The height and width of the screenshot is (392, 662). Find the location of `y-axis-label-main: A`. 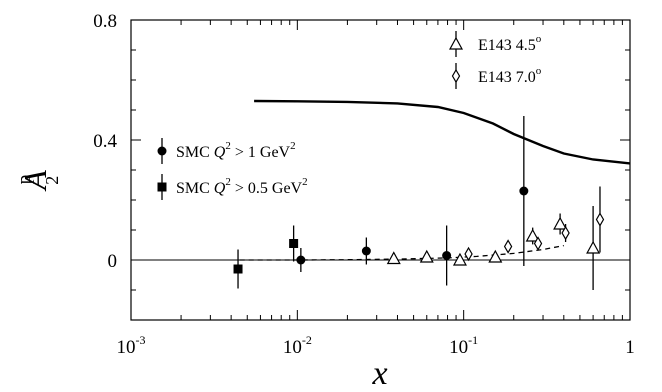

y-axis-label-main: A is located at coordinates (35, 181).